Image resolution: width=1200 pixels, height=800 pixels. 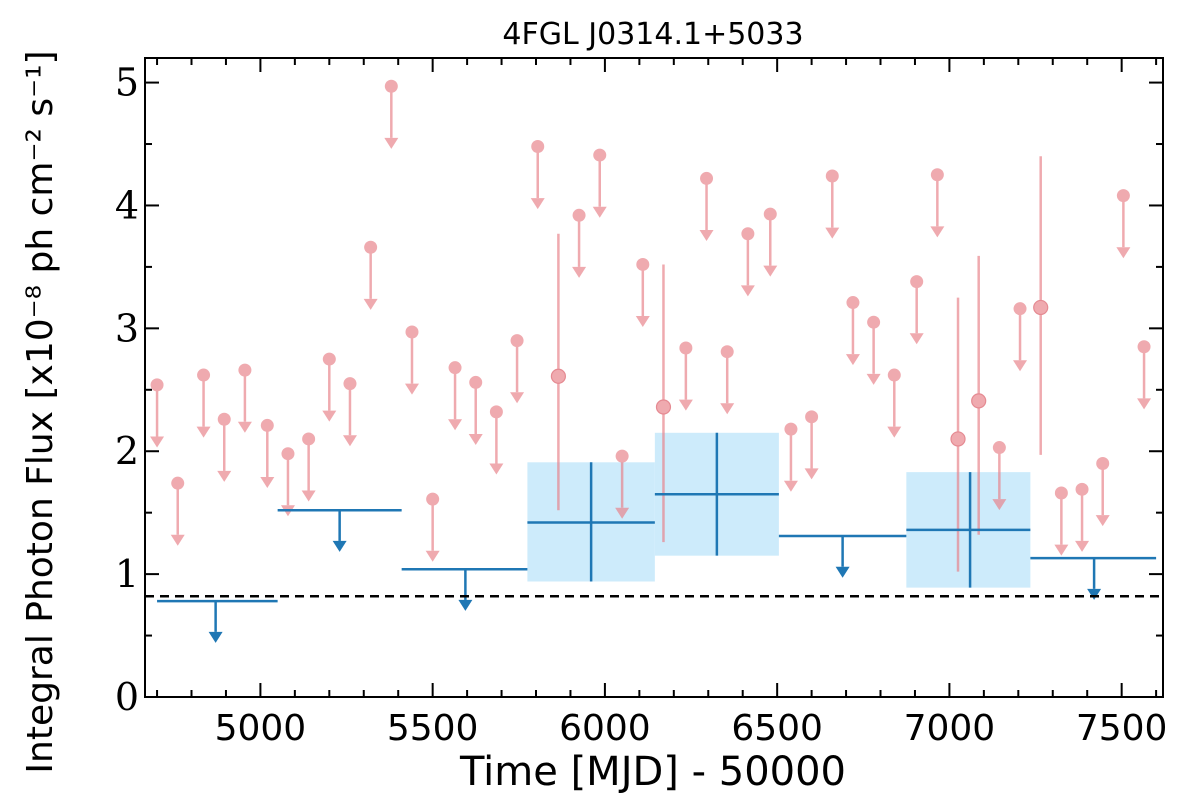 What do you see at coordinates (779, 510) in the screenshot?
I see `long-bin-error-boxes` at bounding box center [779, 510].